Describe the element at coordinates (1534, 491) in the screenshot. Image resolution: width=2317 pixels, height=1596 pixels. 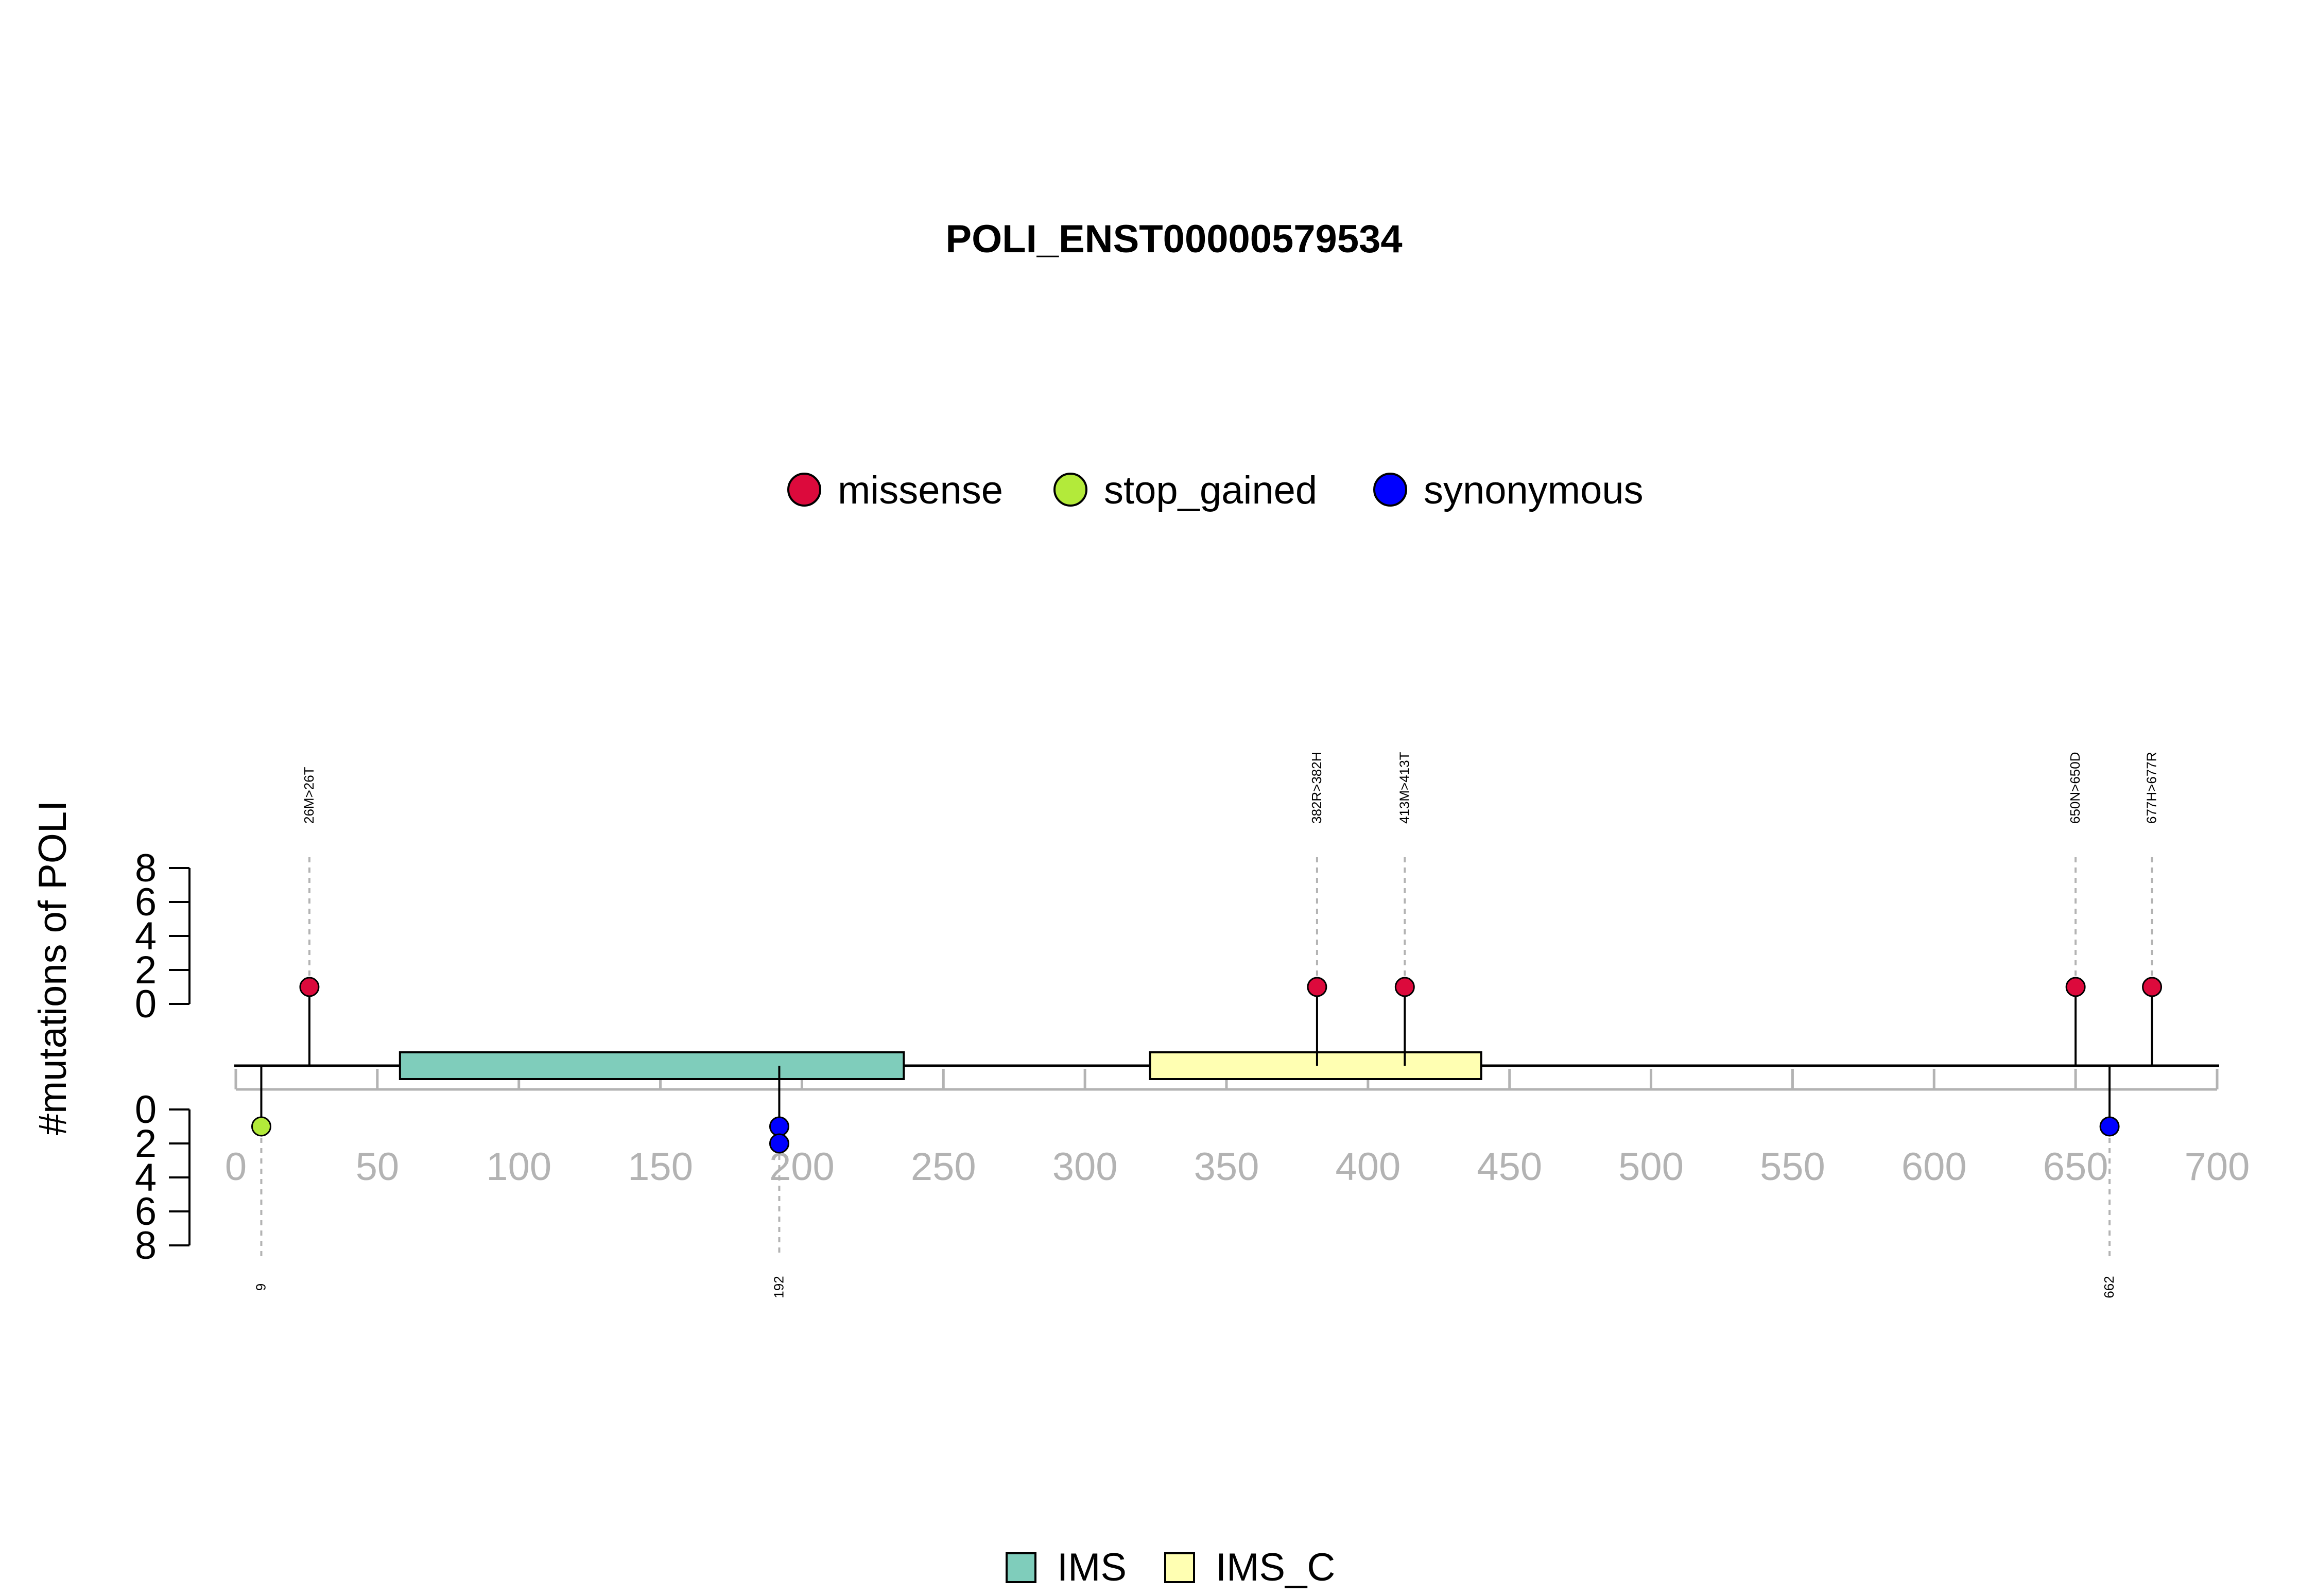
I see `legend-synonymous-label: synonymous` at that location.